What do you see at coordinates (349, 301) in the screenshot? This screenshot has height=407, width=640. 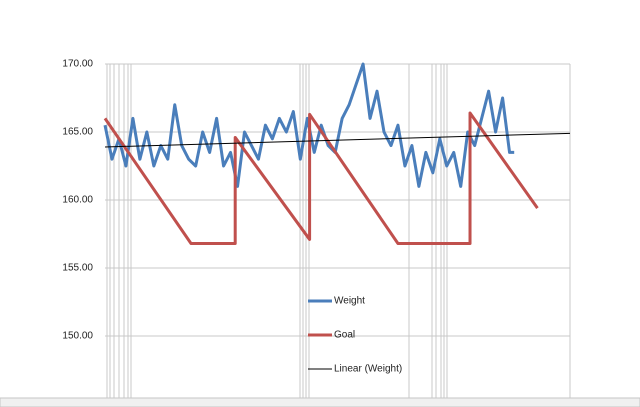 I see `legend-label: Weight` at bounding box center [349, 301].